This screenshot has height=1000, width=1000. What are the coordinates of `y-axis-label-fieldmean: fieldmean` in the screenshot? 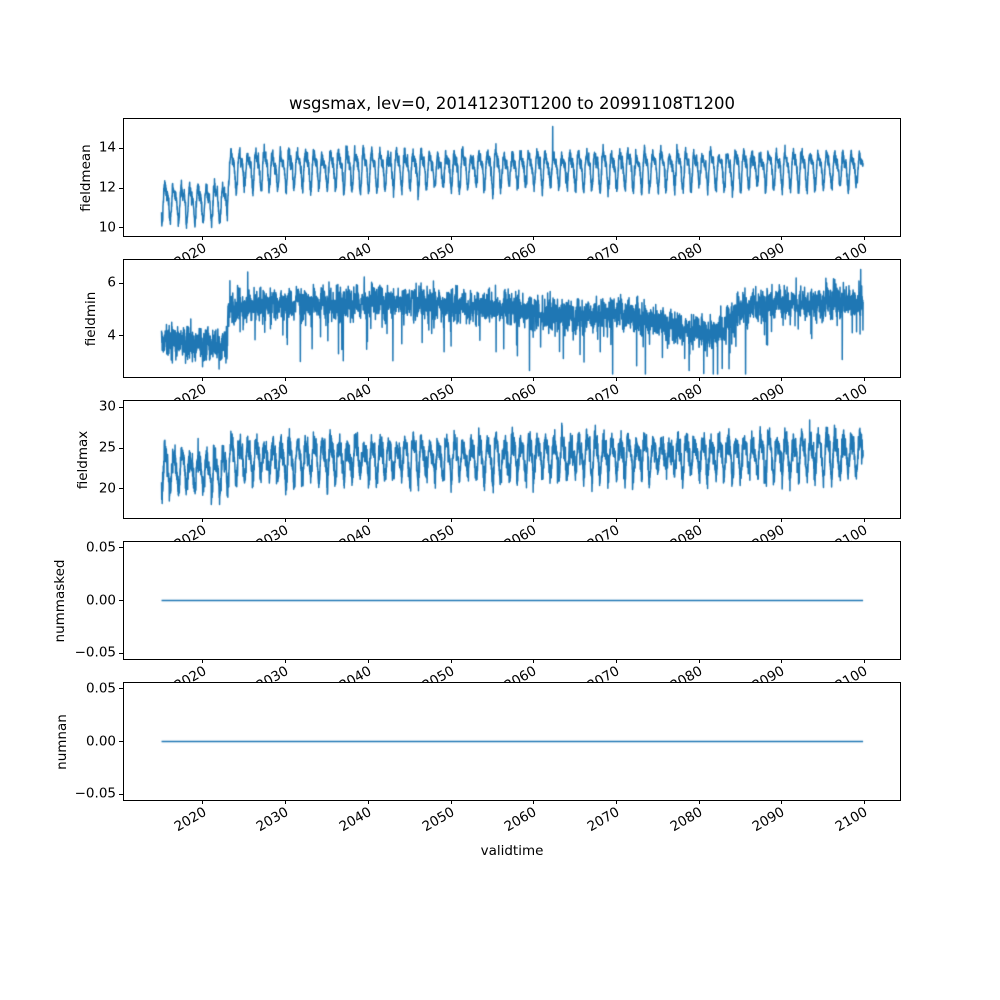 It's located at (86, 177).